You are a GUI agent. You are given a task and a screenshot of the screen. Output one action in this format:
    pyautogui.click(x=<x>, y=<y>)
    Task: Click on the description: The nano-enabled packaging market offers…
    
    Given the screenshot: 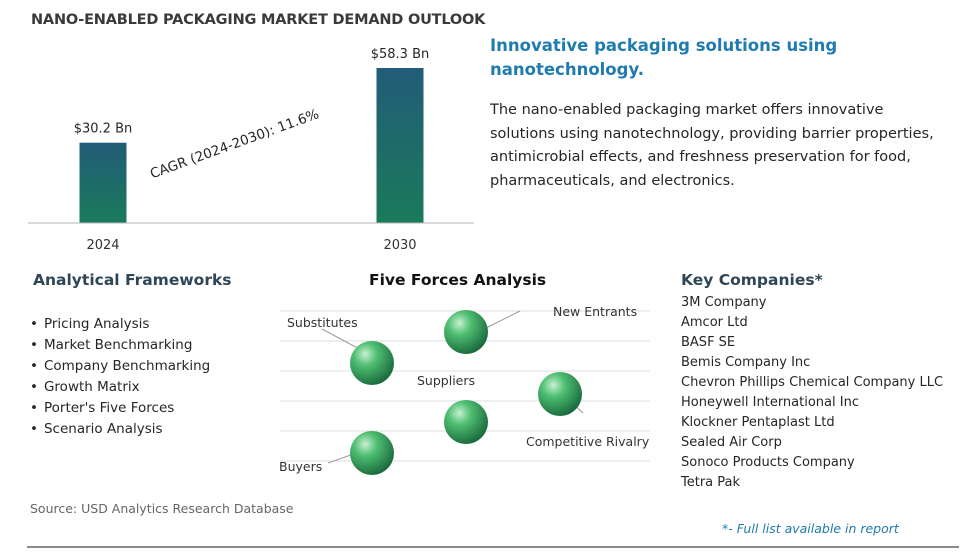 What is the action you would take?
    pyautogui.click(x=712, y=145)
    